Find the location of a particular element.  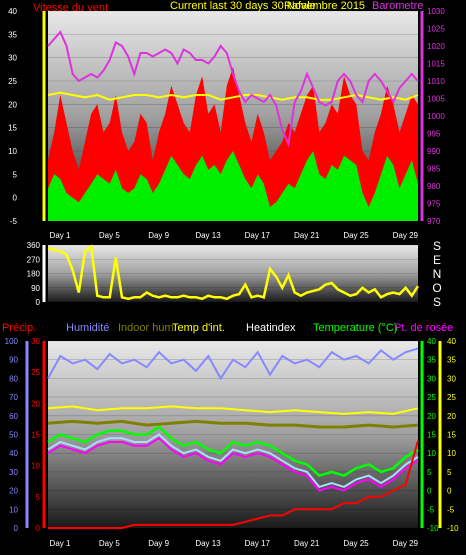

left-tick: 15 is located at coordinates (12, 128).